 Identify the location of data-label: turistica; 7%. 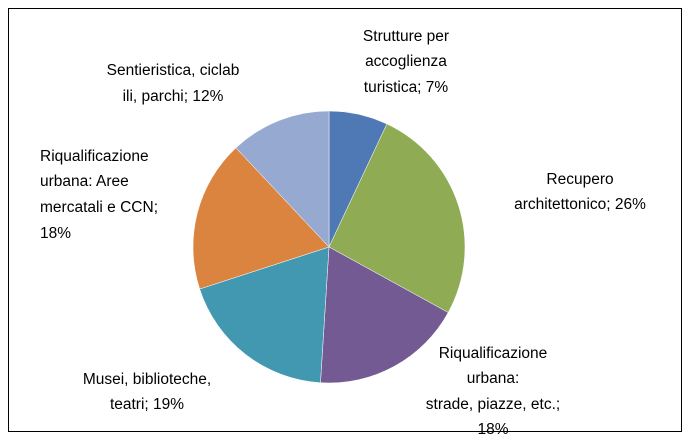
(406, 87).